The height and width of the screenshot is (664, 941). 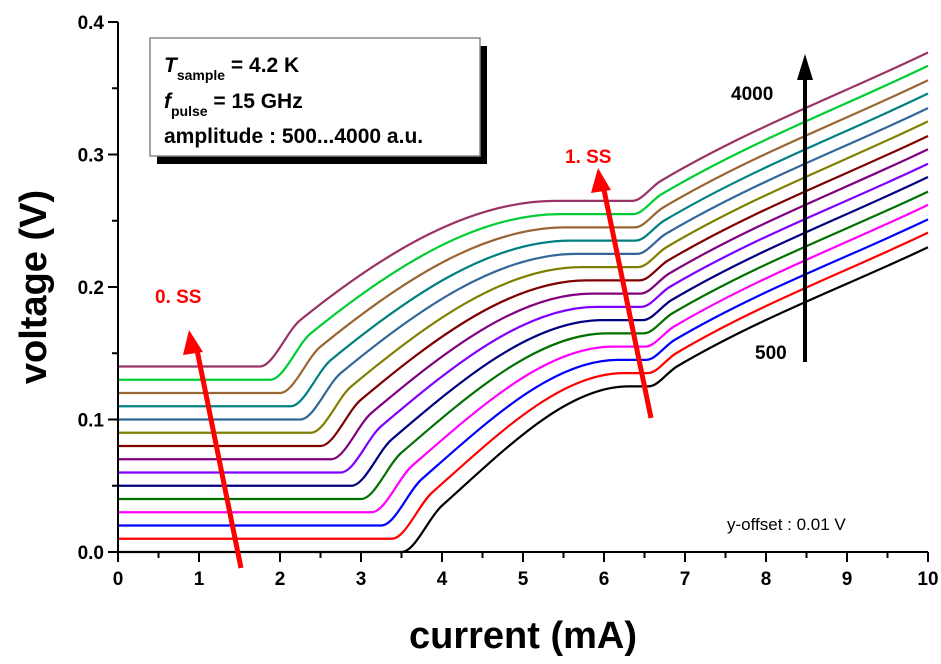 I want to click on y-tick-label: 0.4, so click(x=91, y=23).